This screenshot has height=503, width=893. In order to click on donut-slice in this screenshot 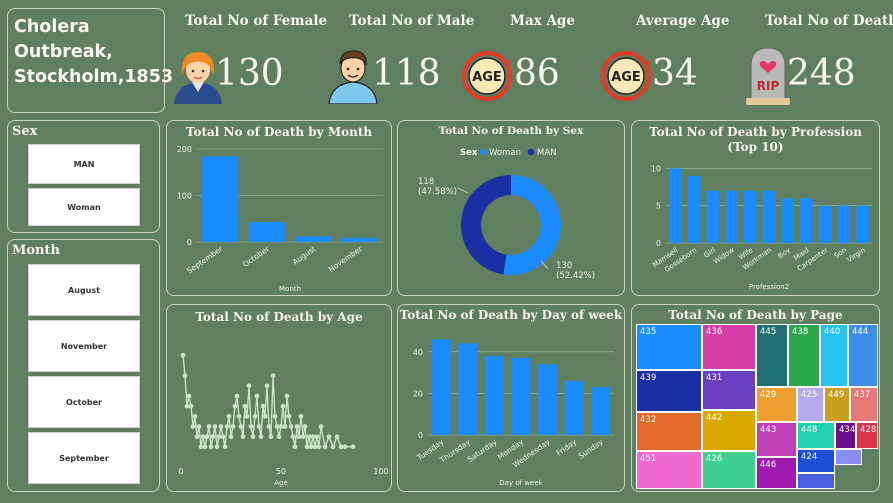, I will do `click(485, 225)`.